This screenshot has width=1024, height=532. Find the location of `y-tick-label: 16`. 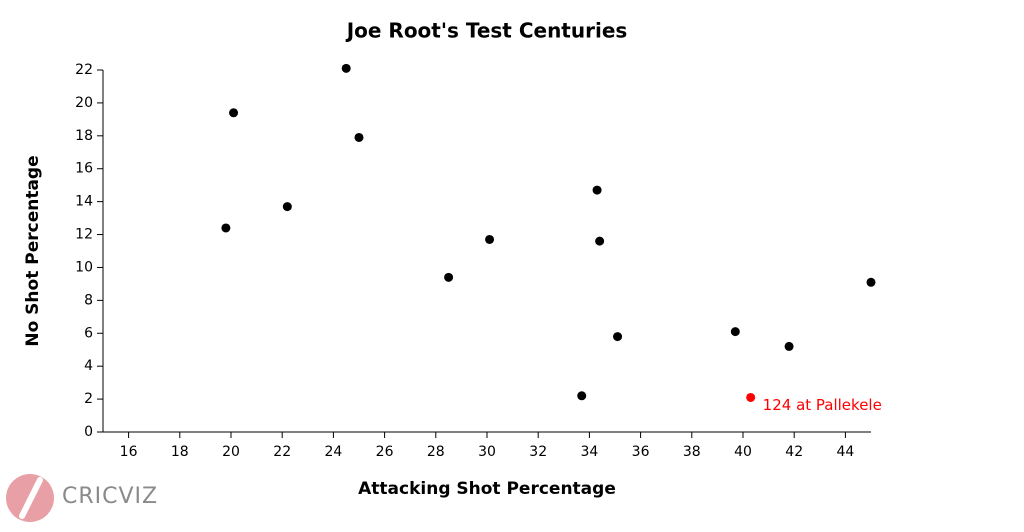

y-tick-label: 16 is located at coordinates (84, 169).